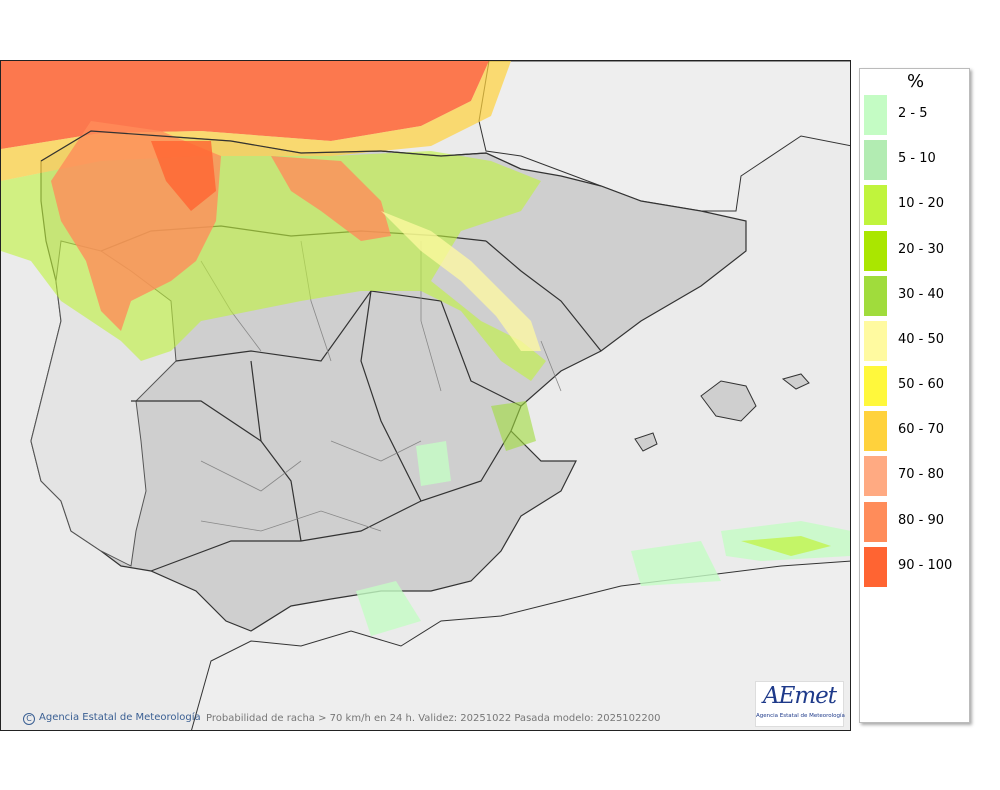  I want to click on legend-unit: %, so click(915, 81).